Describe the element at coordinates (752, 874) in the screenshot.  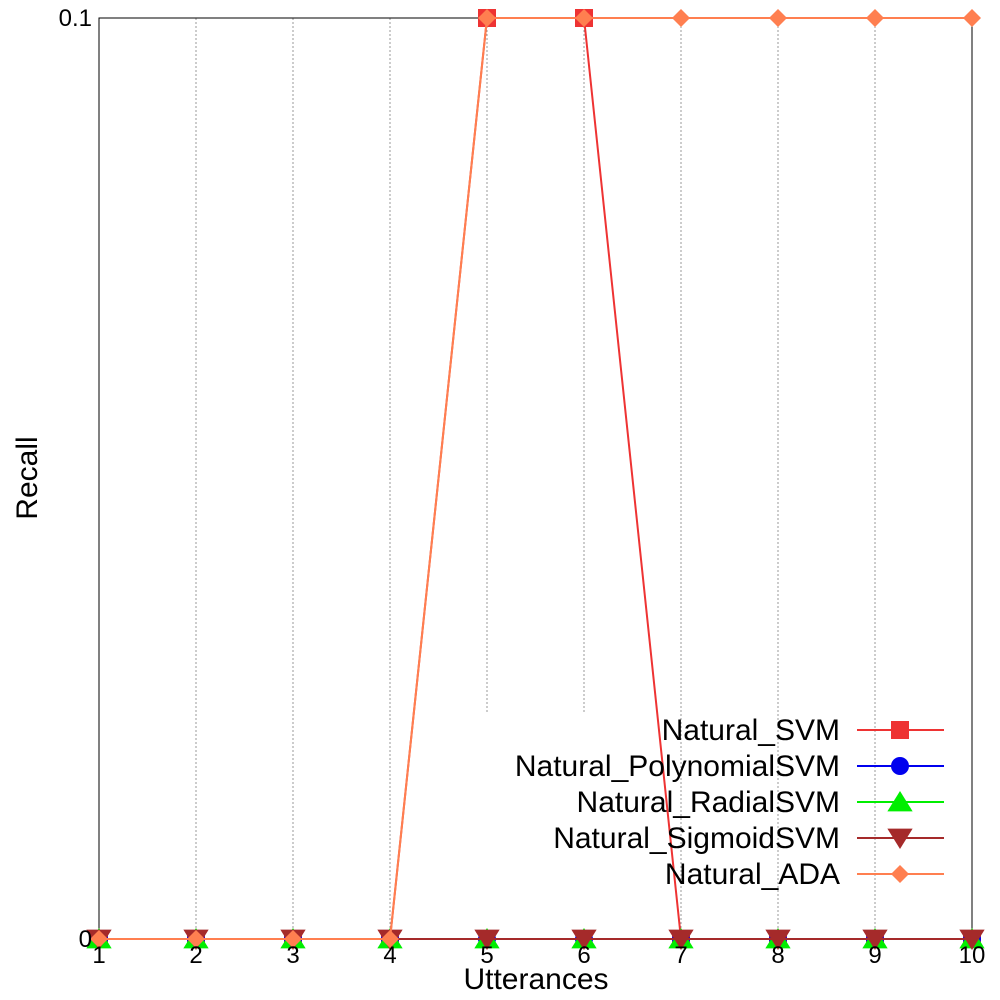
I see `legend-label: Natural_ADA` at that location.